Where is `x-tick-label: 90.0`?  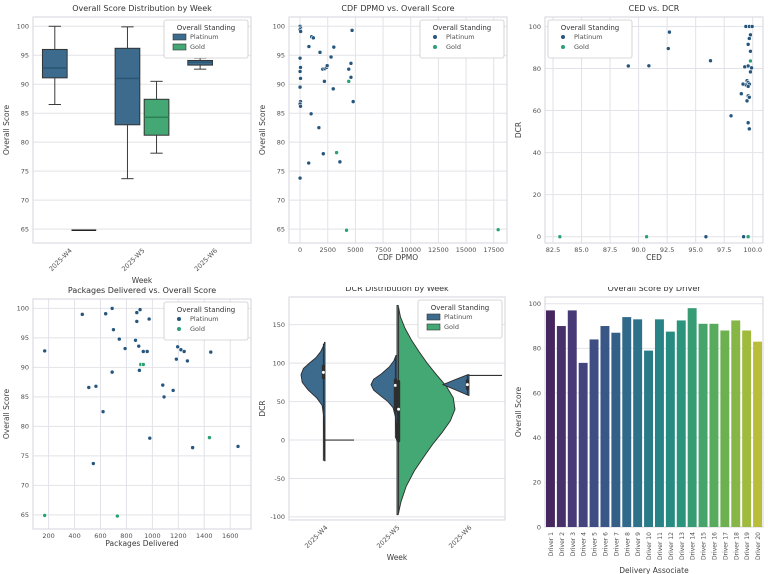 x-tick-label: 90.0 is located at coordinates (638, 250).